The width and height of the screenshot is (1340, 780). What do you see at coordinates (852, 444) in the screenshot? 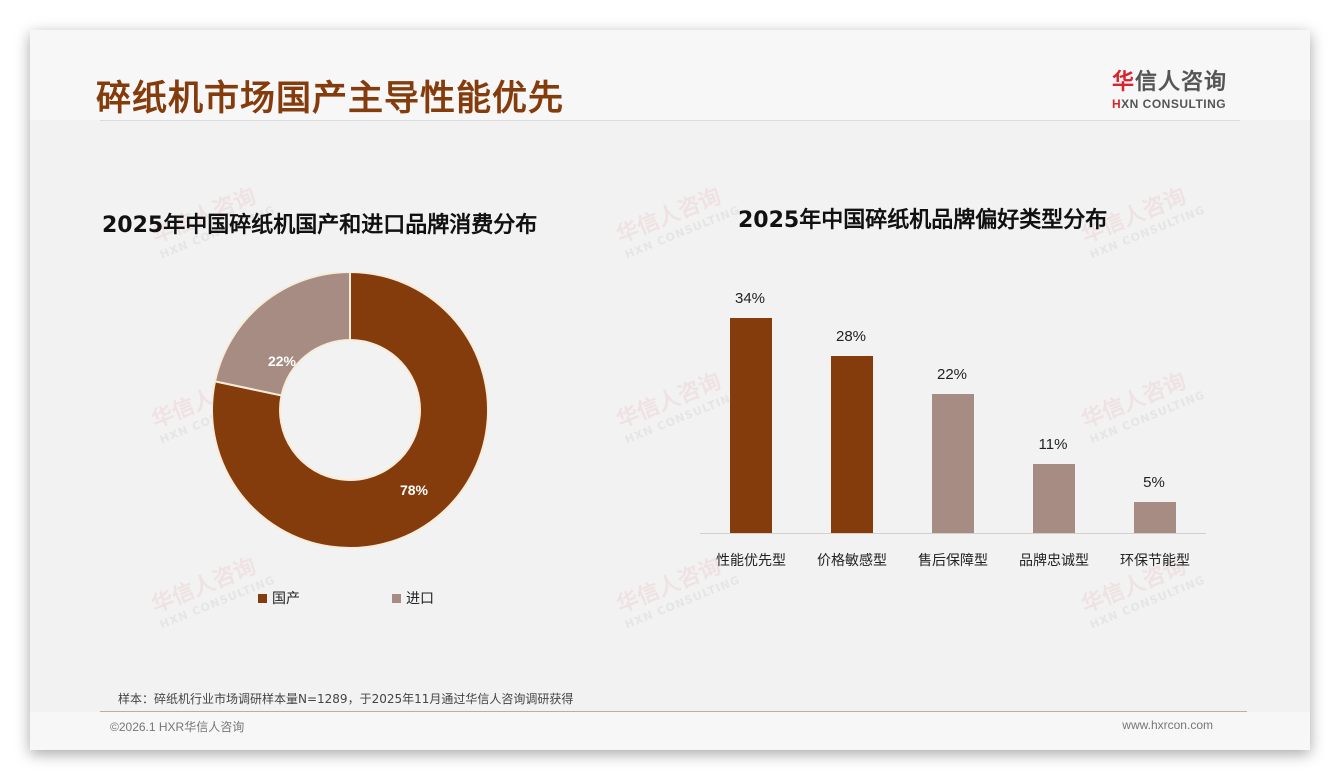
I see `bar-price` at bounding box center [852, 444].